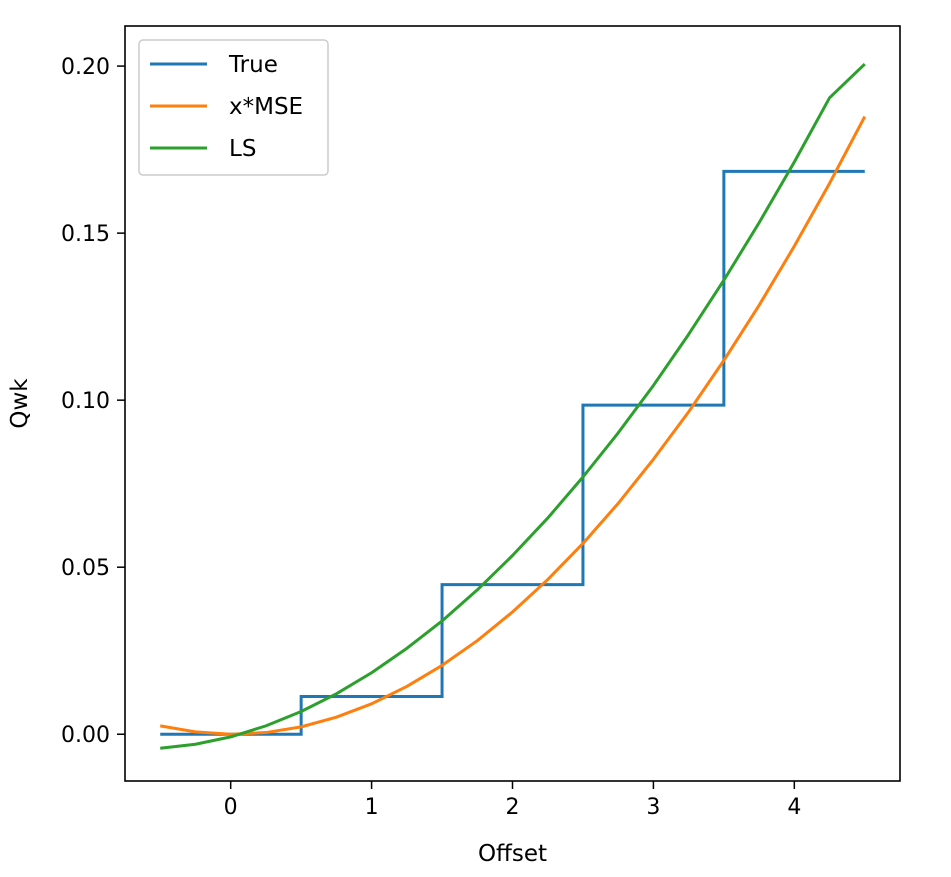  I want to click on y-tick-label: 0.00, so click(85, 735).